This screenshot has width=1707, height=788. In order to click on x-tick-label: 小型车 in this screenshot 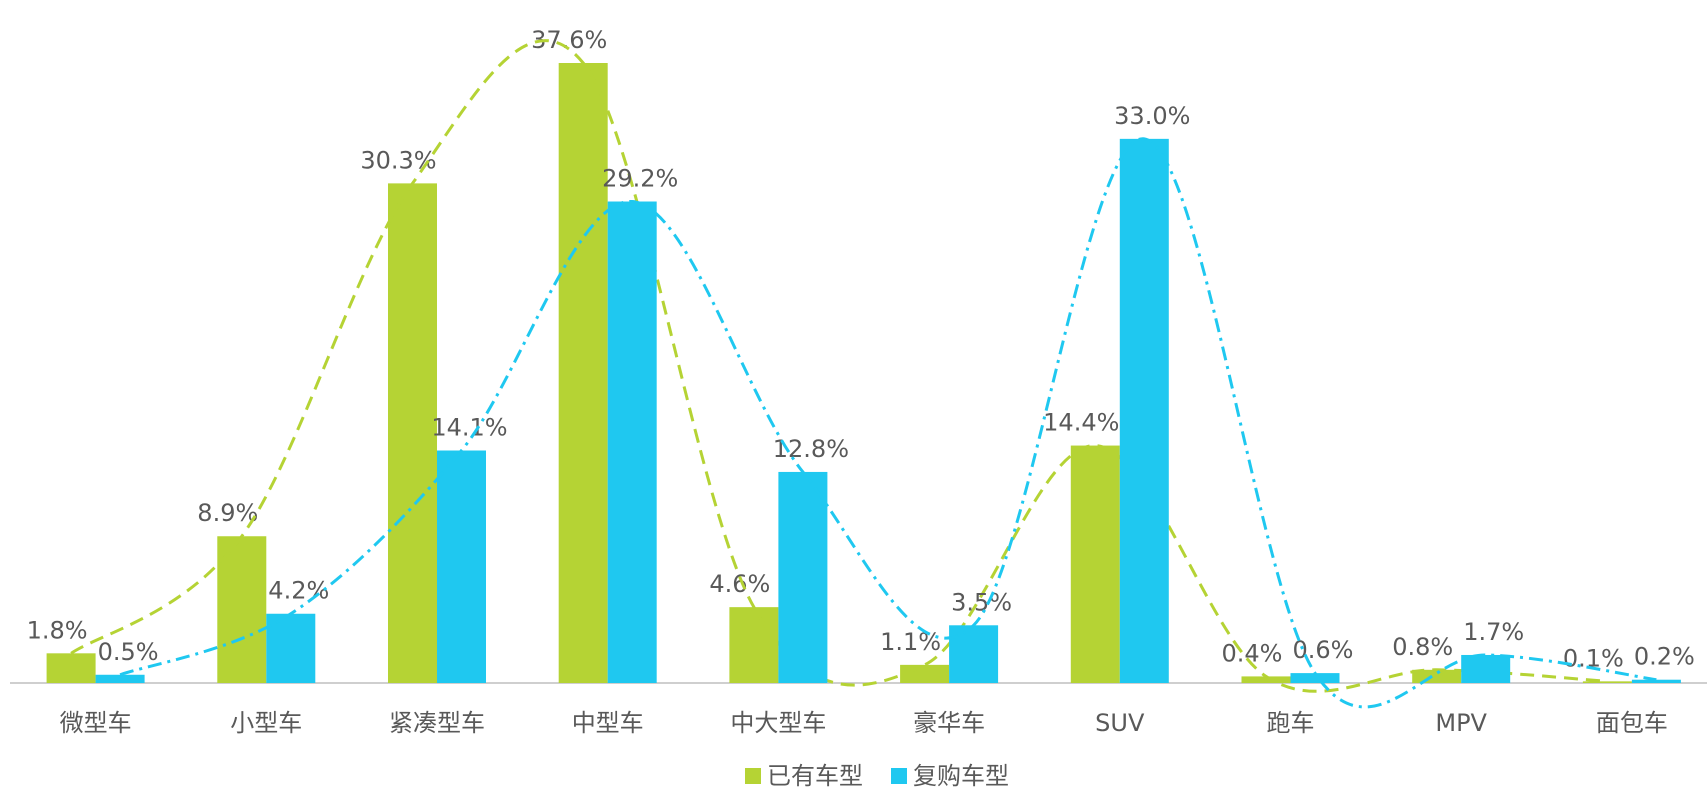, I will do `click(266, 723)`.